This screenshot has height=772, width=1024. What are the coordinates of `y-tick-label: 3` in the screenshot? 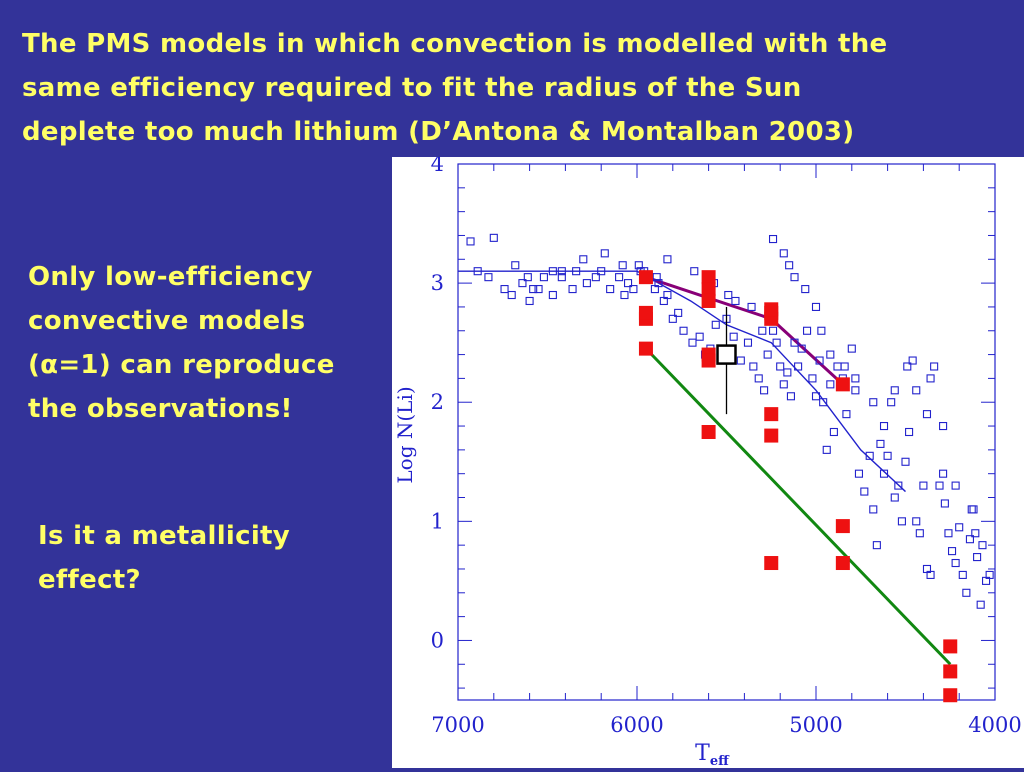 It's located at (437, 283).